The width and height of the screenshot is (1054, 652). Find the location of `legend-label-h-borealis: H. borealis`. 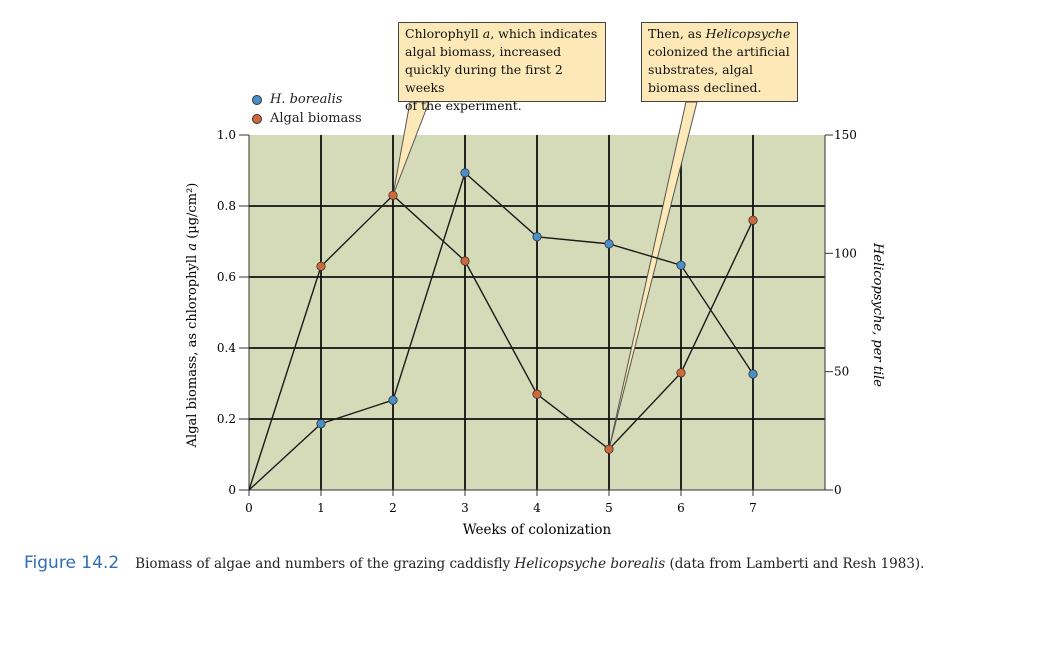

legend-label-h-borealis: H. borealis is located at coordinates (306, 99).